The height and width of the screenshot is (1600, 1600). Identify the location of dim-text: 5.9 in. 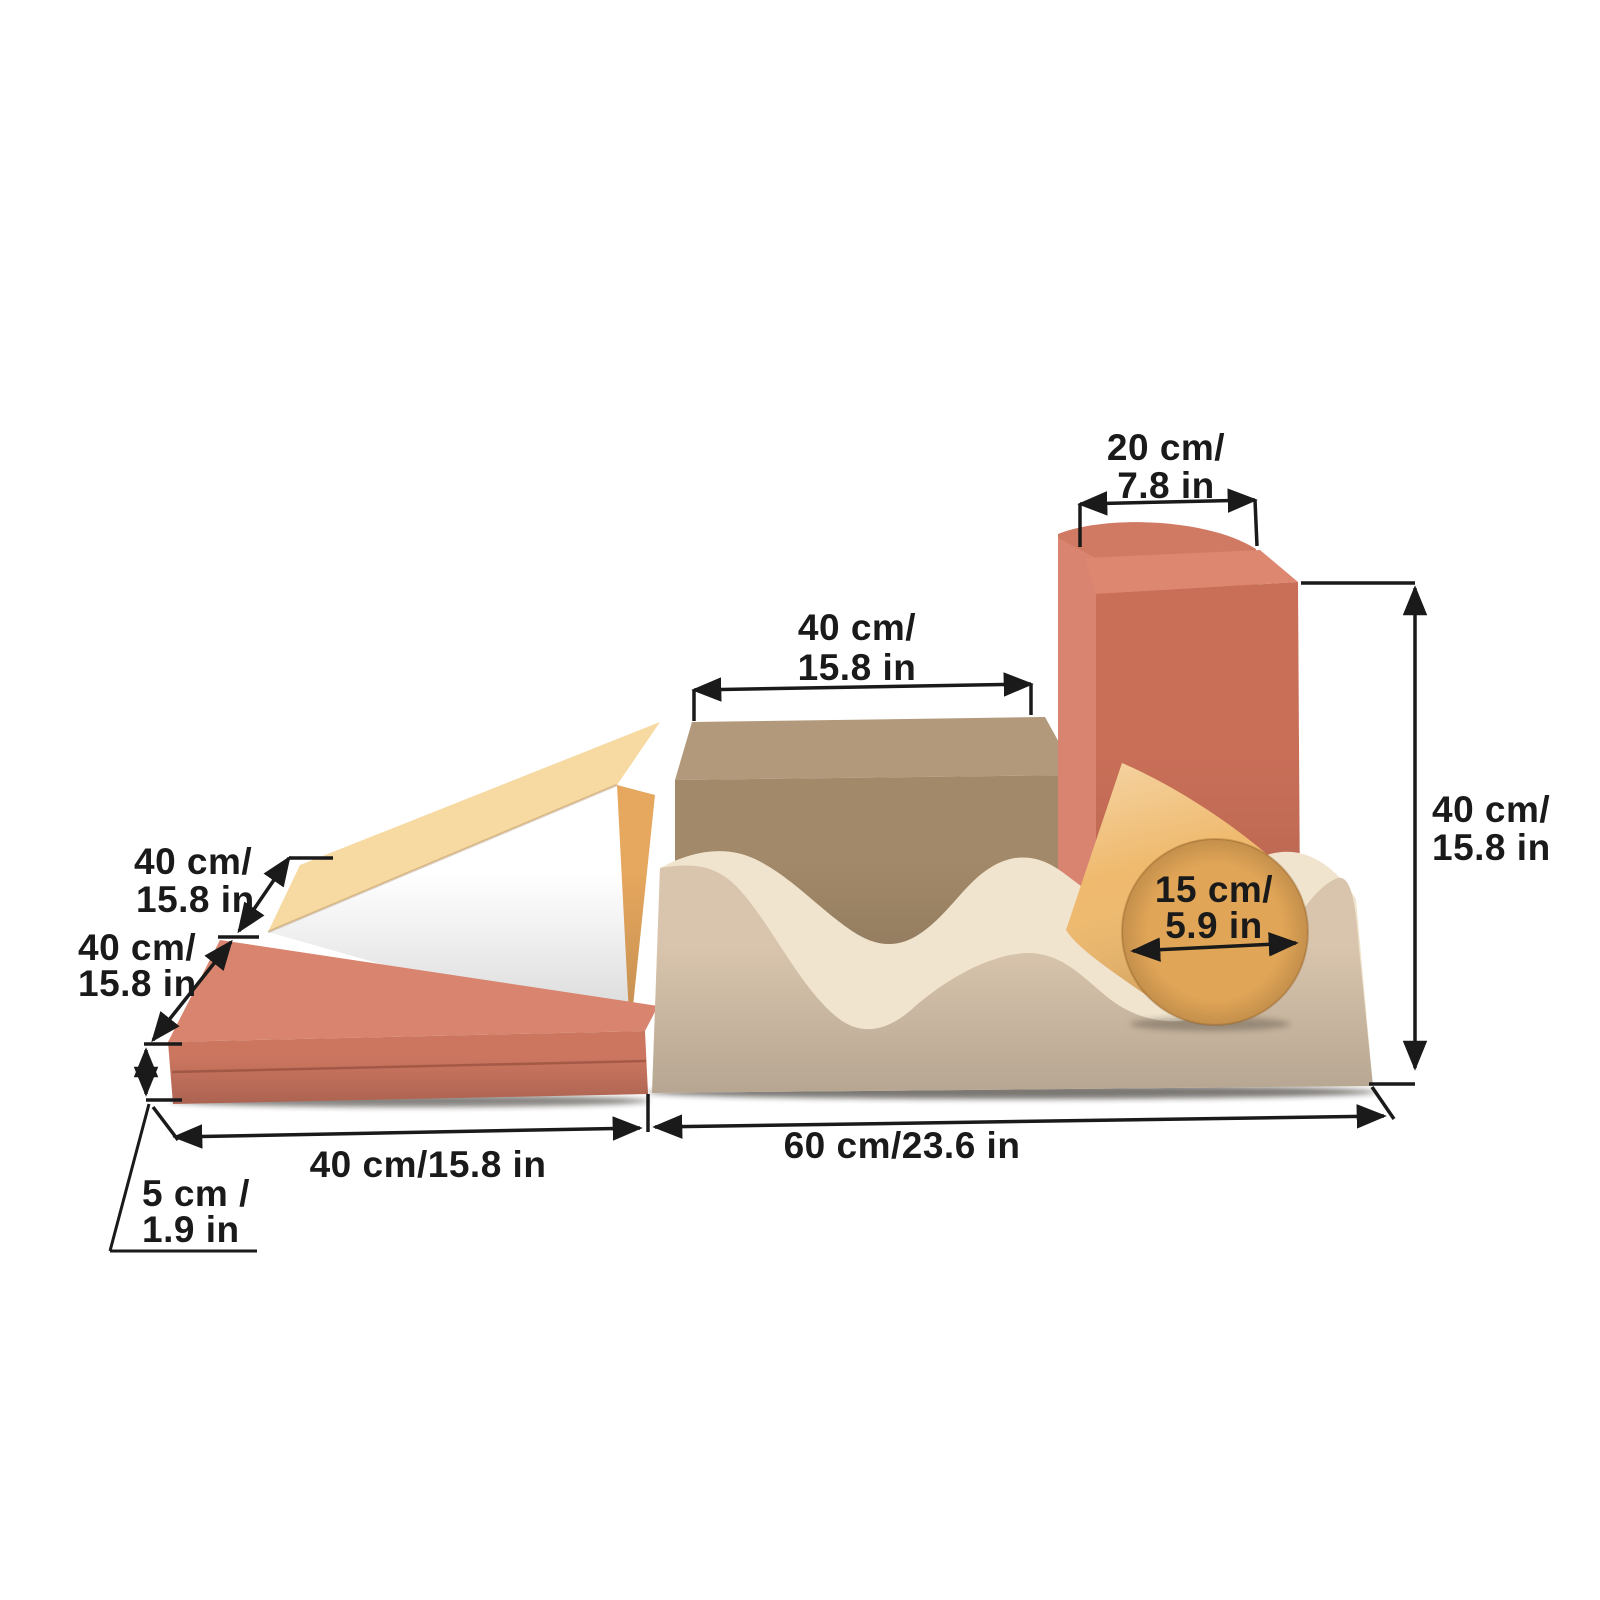
(1214, 925).